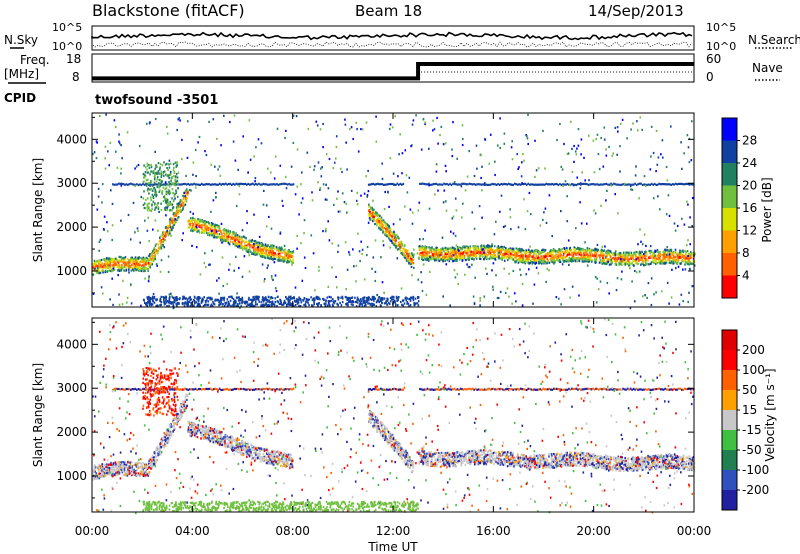 The image size is (800, 554). I want to click on station-title: Blackstone (fitACF), so click(168, 10).